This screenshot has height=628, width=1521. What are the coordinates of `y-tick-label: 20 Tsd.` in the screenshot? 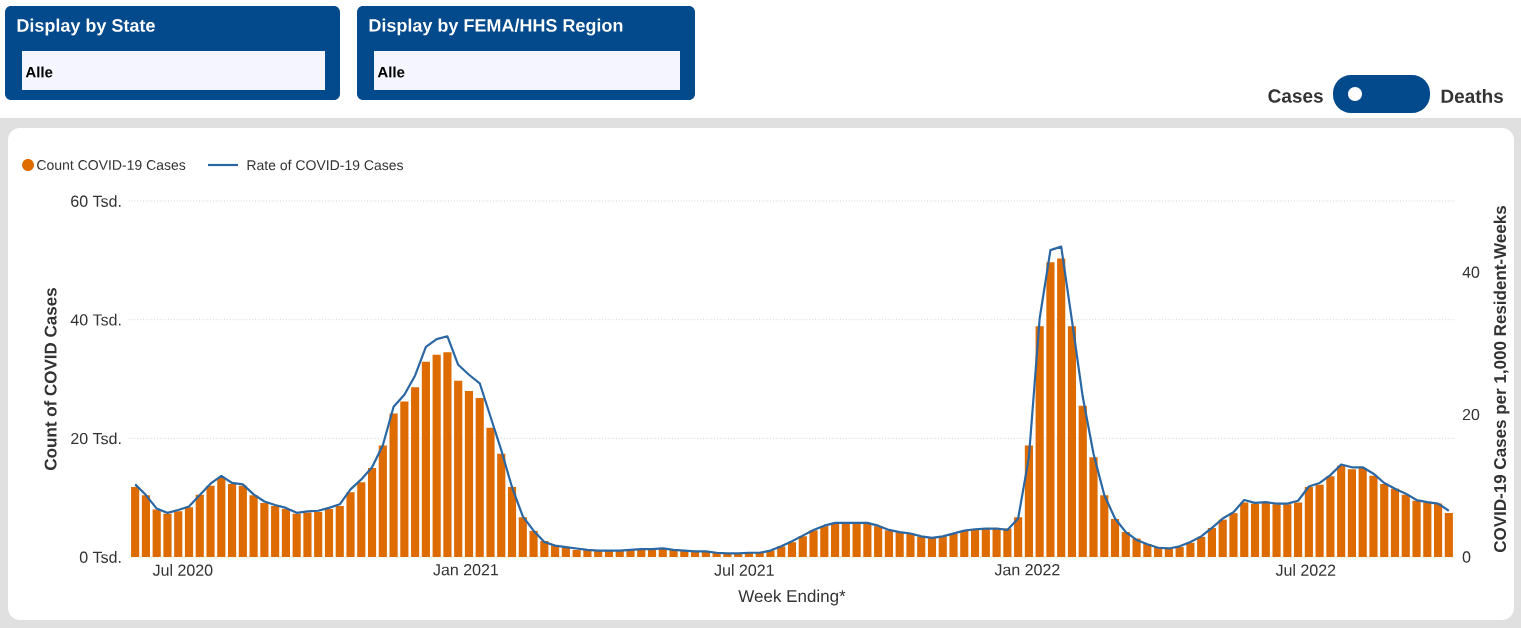 It's located at (96, 438).